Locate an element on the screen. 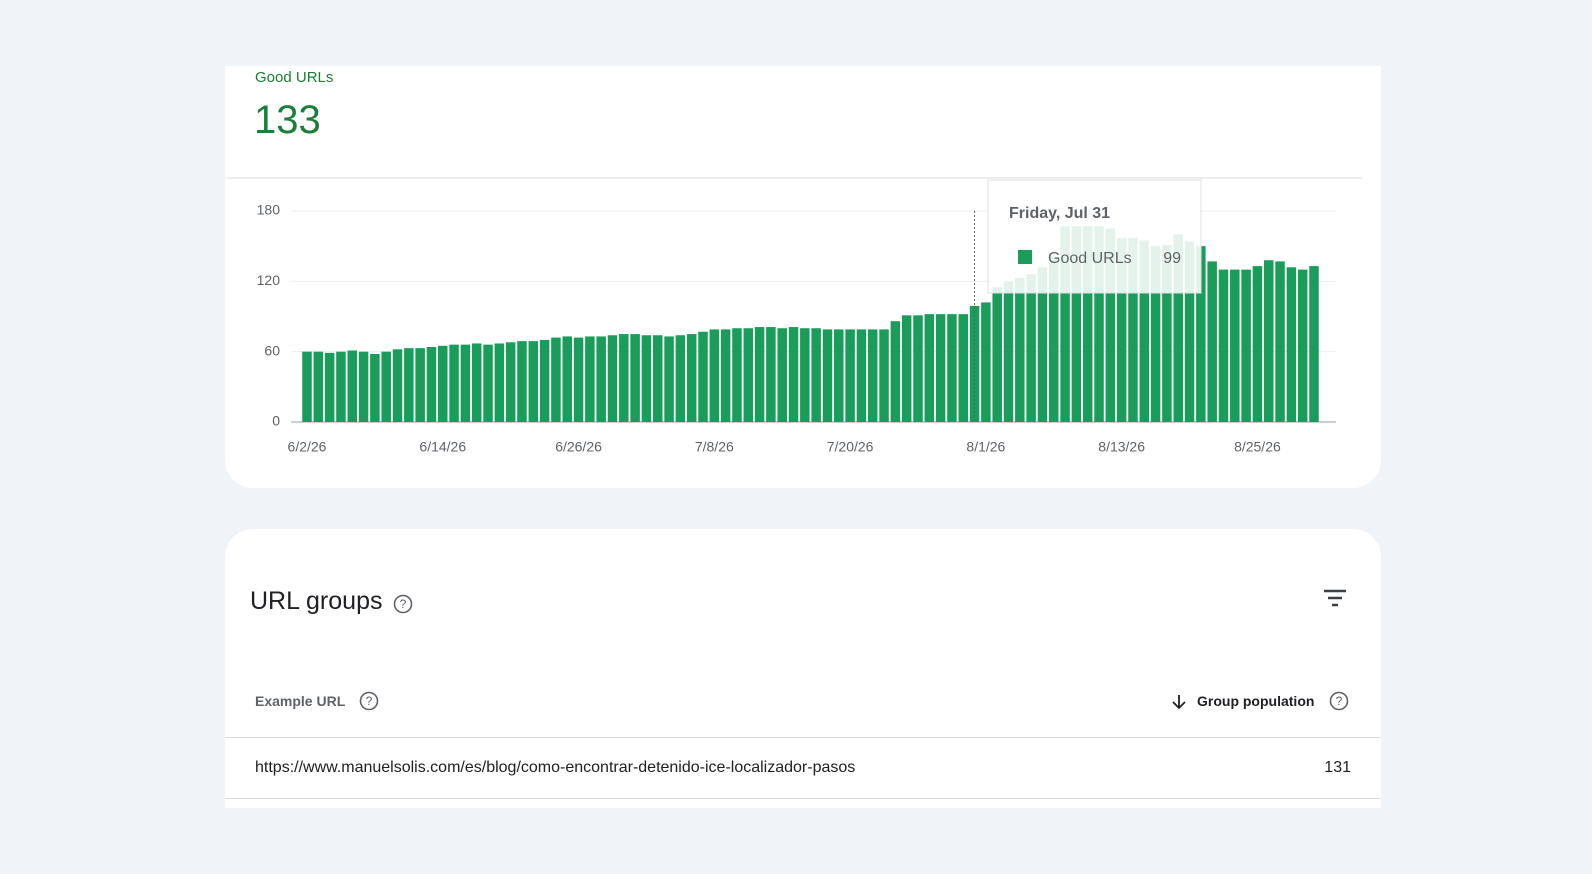 This screenshot has height=874, width=1592. tooltip-series: Good URLs is located at coordinates (1090, 258).